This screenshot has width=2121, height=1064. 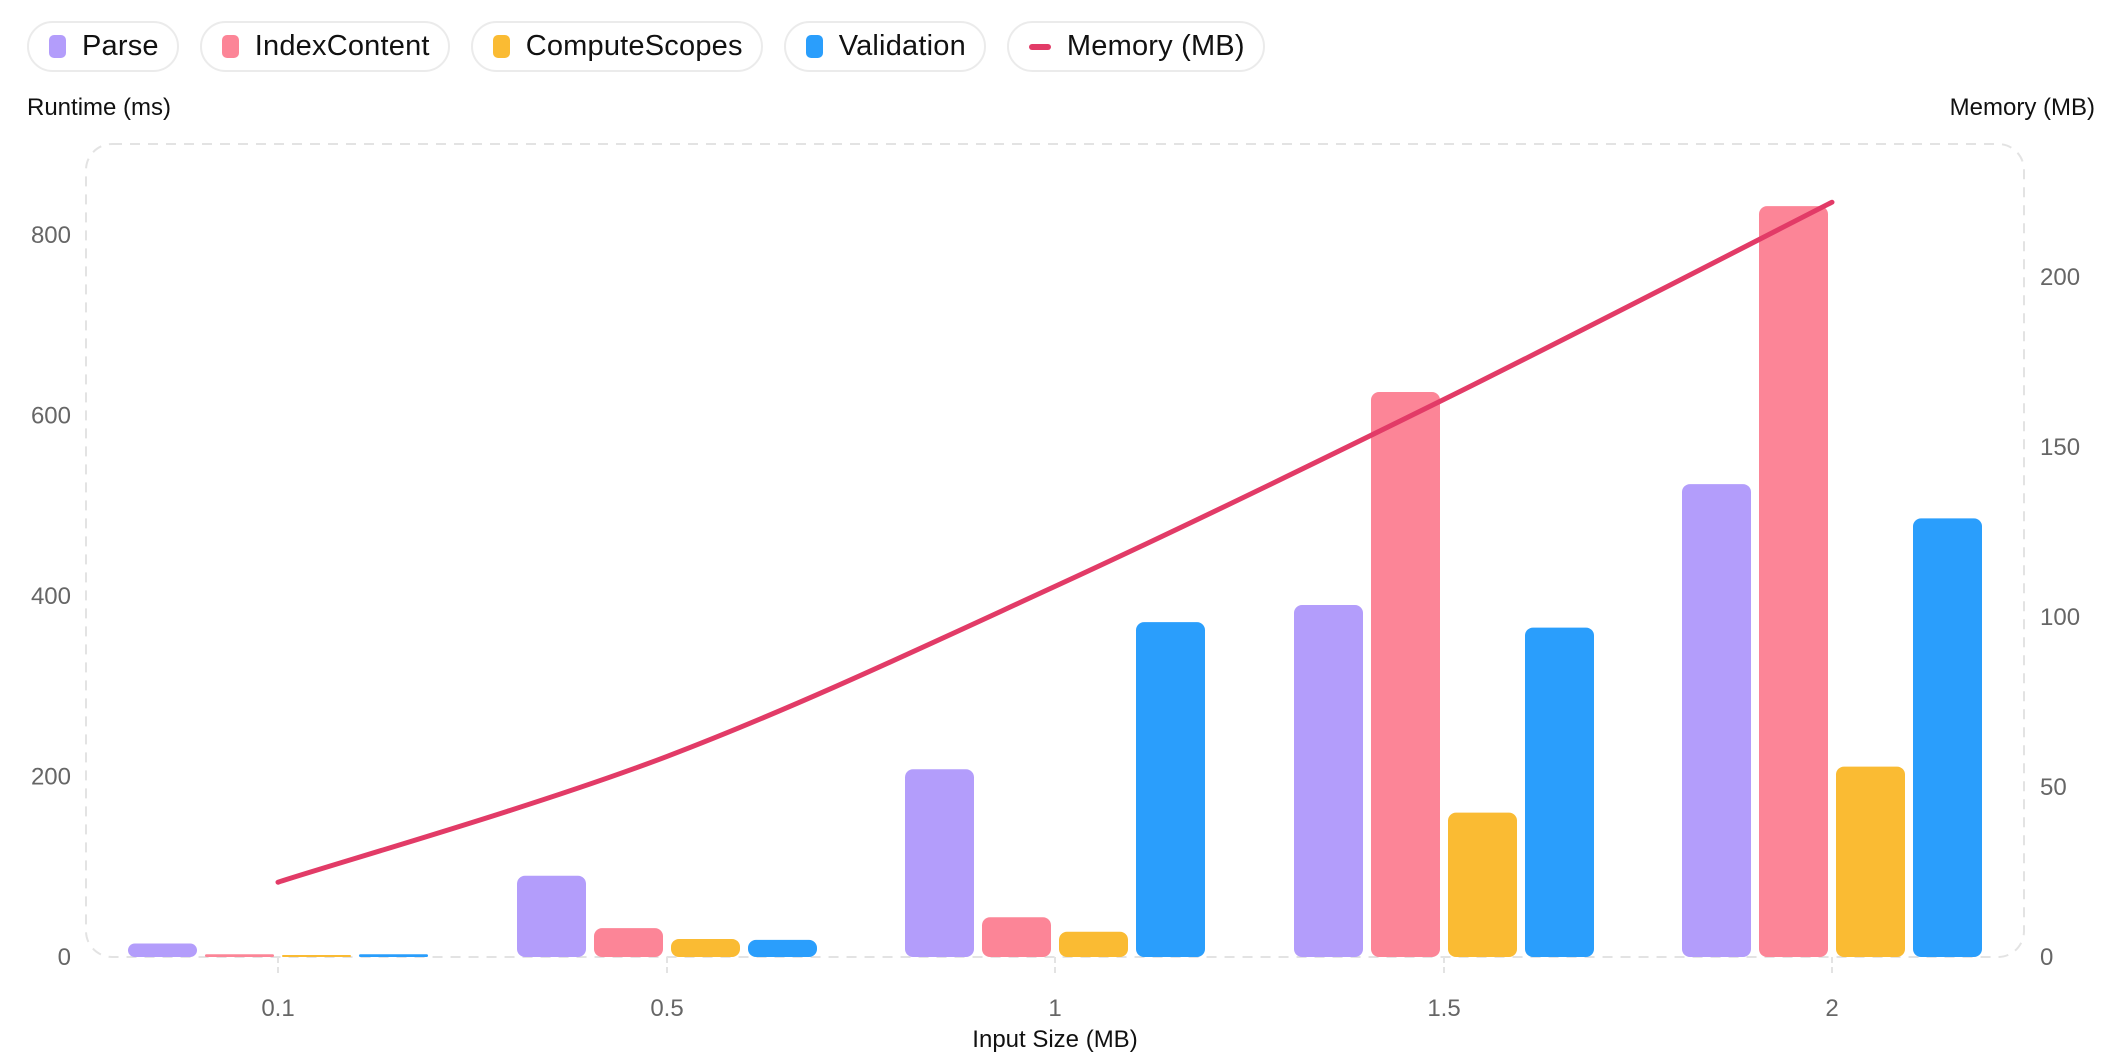 I want to click on x-axis-tick-label: 2, so click(x=1831, y=1008).